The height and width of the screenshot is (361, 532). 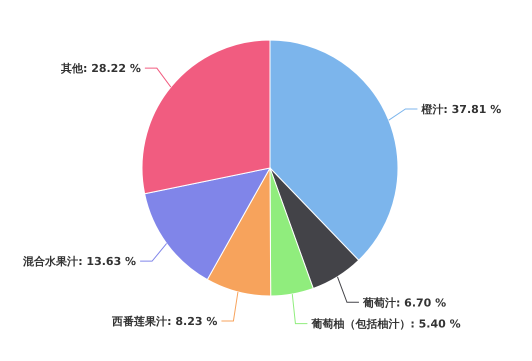 What do you see at coordinates (404, 303) in the screenshot?
I see `slice-label: 葡萄汁: 6.70 %` at bounding box center [404, 303].